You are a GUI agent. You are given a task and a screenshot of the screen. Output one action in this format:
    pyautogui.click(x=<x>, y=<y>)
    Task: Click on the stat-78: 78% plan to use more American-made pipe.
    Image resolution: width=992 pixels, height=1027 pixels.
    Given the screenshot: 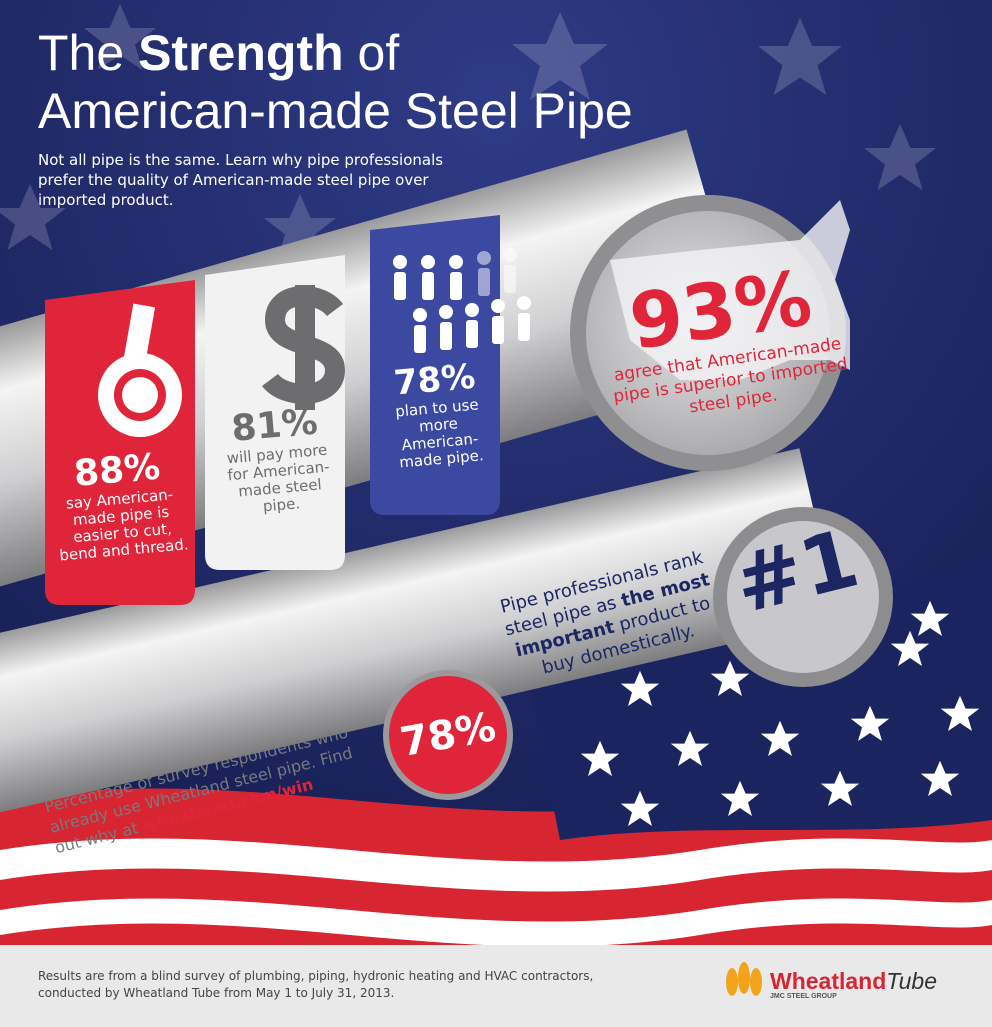 What is the action you would take?
    pyautogui.click(x=438, y=414)
    